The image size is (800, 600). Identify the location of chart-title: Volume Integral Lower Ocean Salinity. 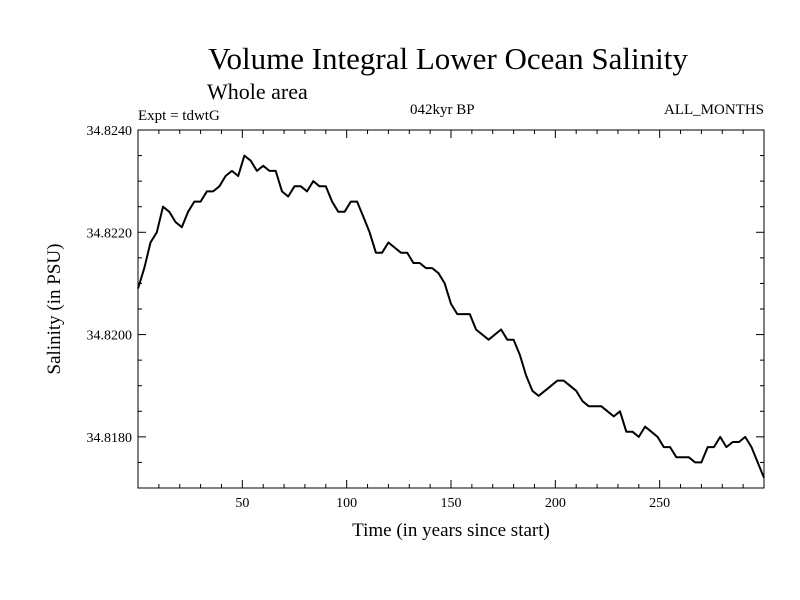
(448, 58).